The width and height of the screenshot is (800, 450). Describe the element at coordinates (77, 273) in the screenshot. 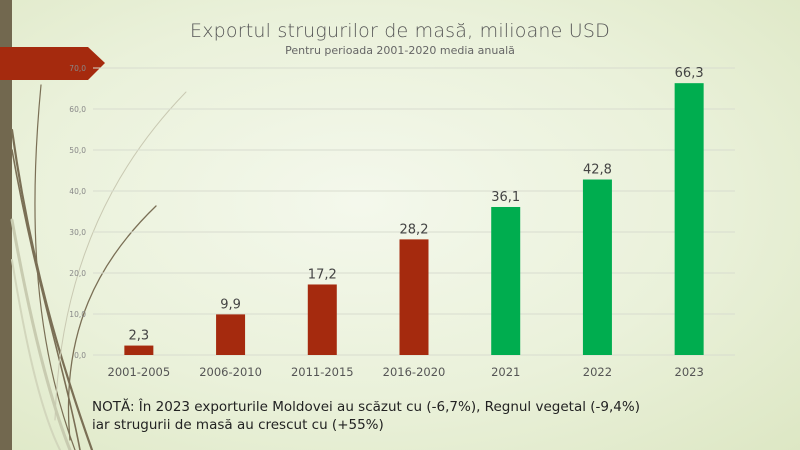

I see `y-tick-label: 20,0` at that location.